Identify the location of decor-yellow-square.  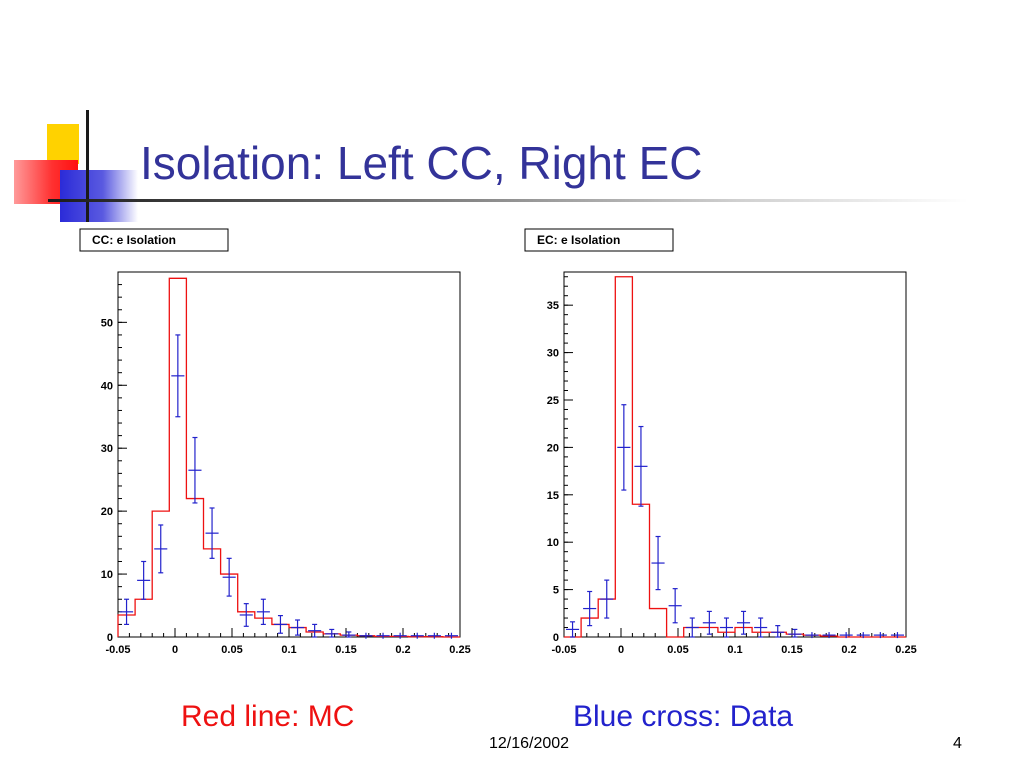
(63, 144).